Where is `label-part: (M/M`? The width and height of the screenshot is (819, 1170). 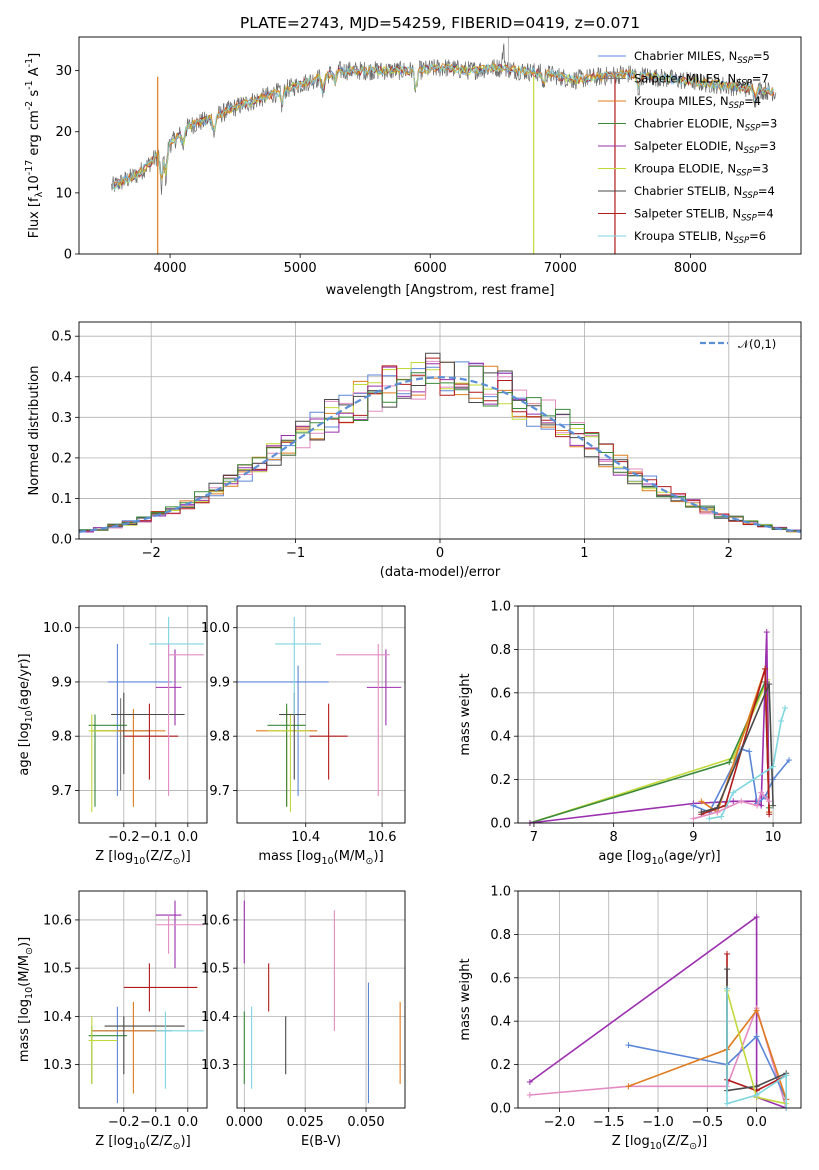 label-part: (M/M is located at coordinates (350, 856).